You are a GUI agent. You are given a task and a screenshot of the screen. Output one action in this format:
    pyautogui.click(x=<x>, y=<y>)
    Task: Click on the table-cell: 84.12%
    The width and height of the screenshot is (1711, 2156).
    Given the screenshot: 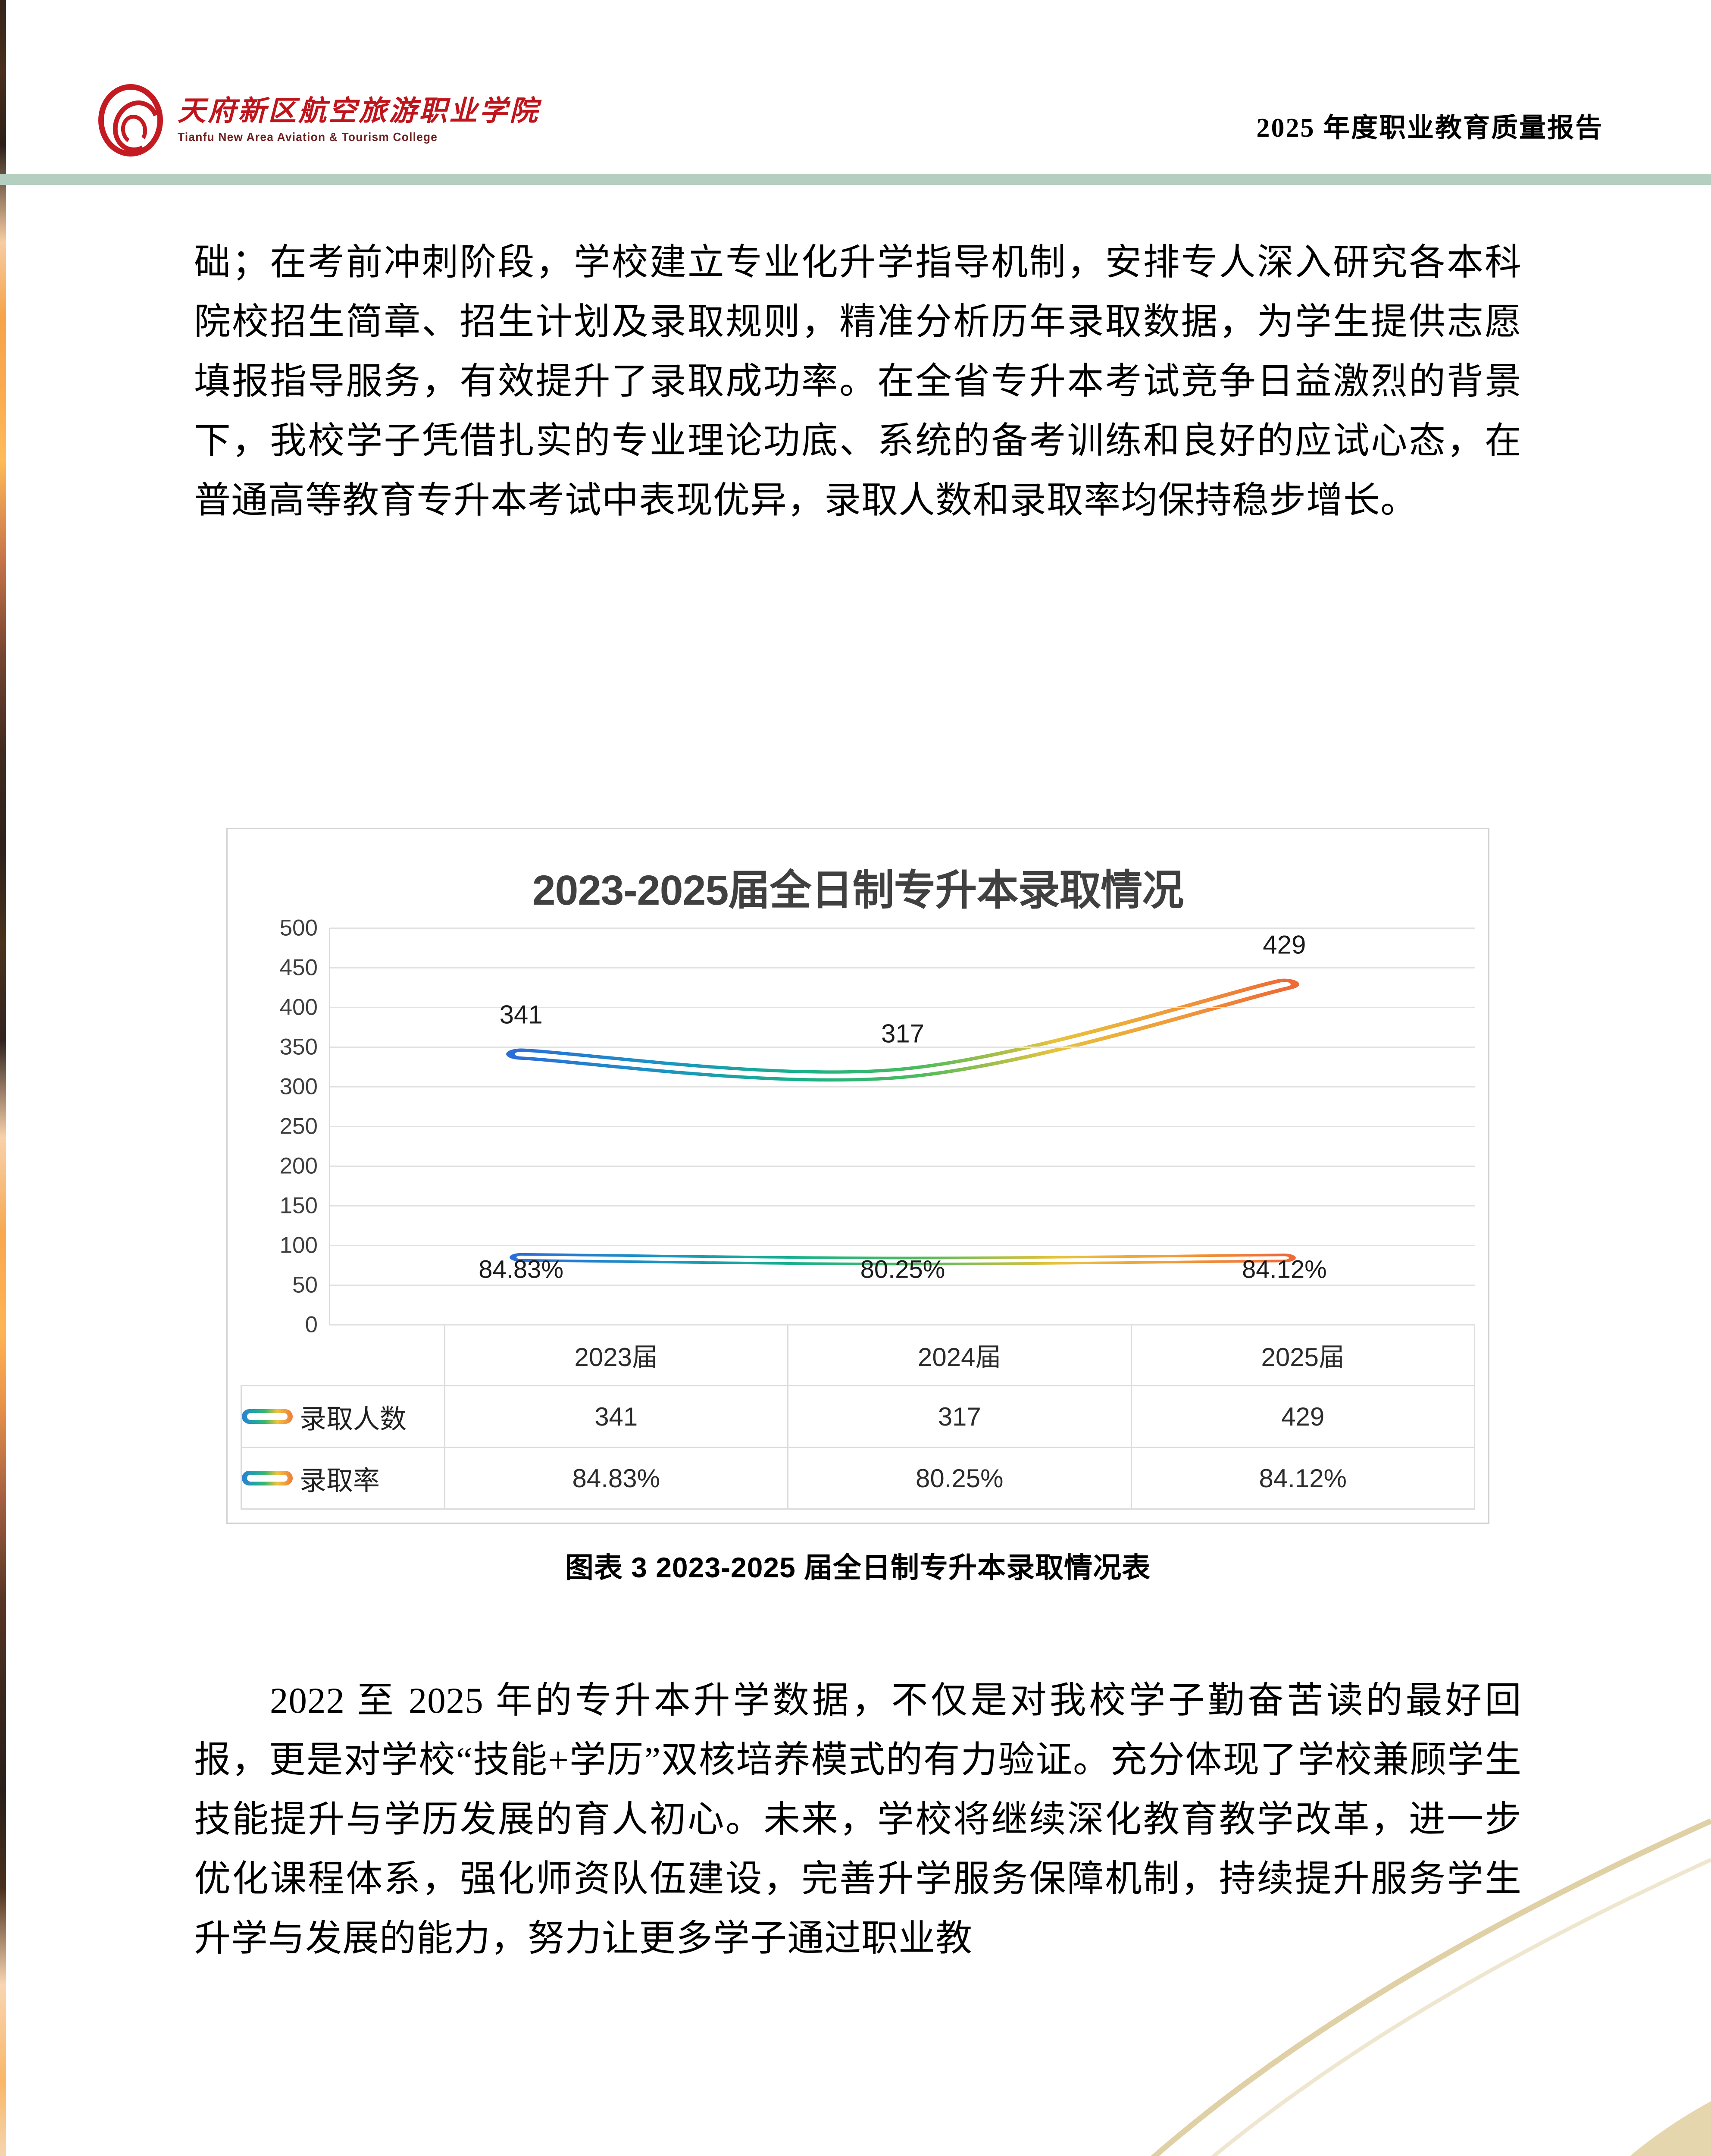 What is the action you would take?
    pyautogui.click(x=1302, y=1478)
    